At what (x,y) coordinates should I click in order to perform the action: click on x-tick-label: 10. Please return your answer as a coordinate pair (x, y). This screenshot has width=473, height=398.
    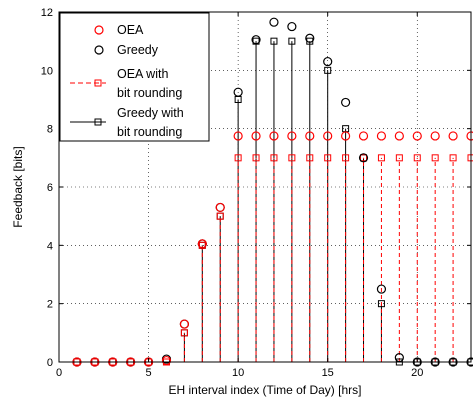
    Looking at the image, I should click on (238, 373).